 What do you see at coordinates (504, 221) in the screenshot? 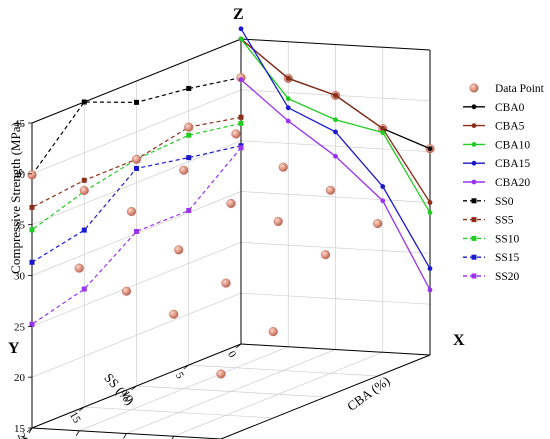
I see `legend-label: SS5` at bounding box center [504, 221].